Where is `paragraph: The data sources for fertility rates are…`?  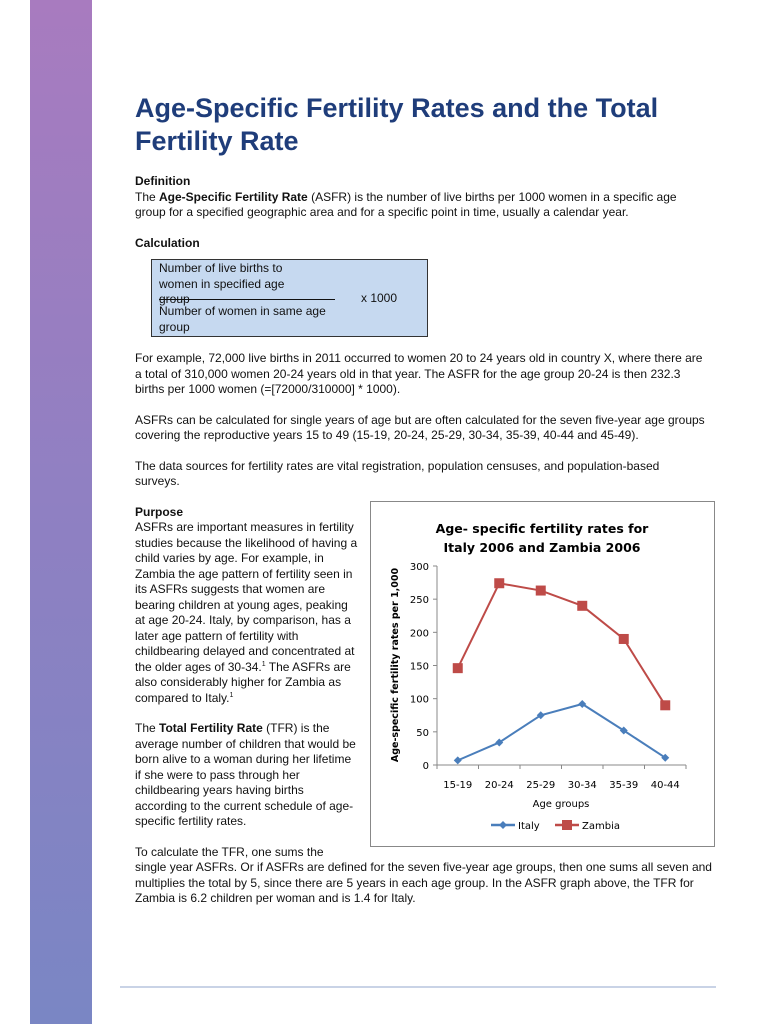
paragraph: The data sources for fertility rates are… is located at coordinates (397, 473).